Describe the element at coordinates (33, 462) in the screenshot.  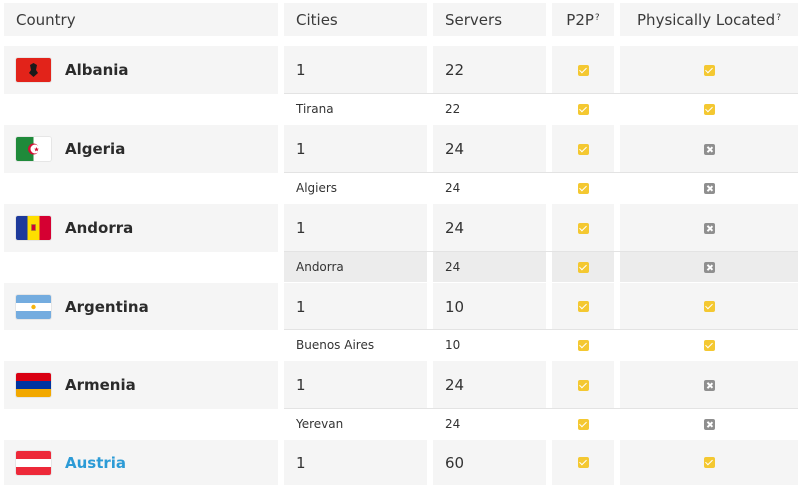
I see `austria-flag-icon` at that location.